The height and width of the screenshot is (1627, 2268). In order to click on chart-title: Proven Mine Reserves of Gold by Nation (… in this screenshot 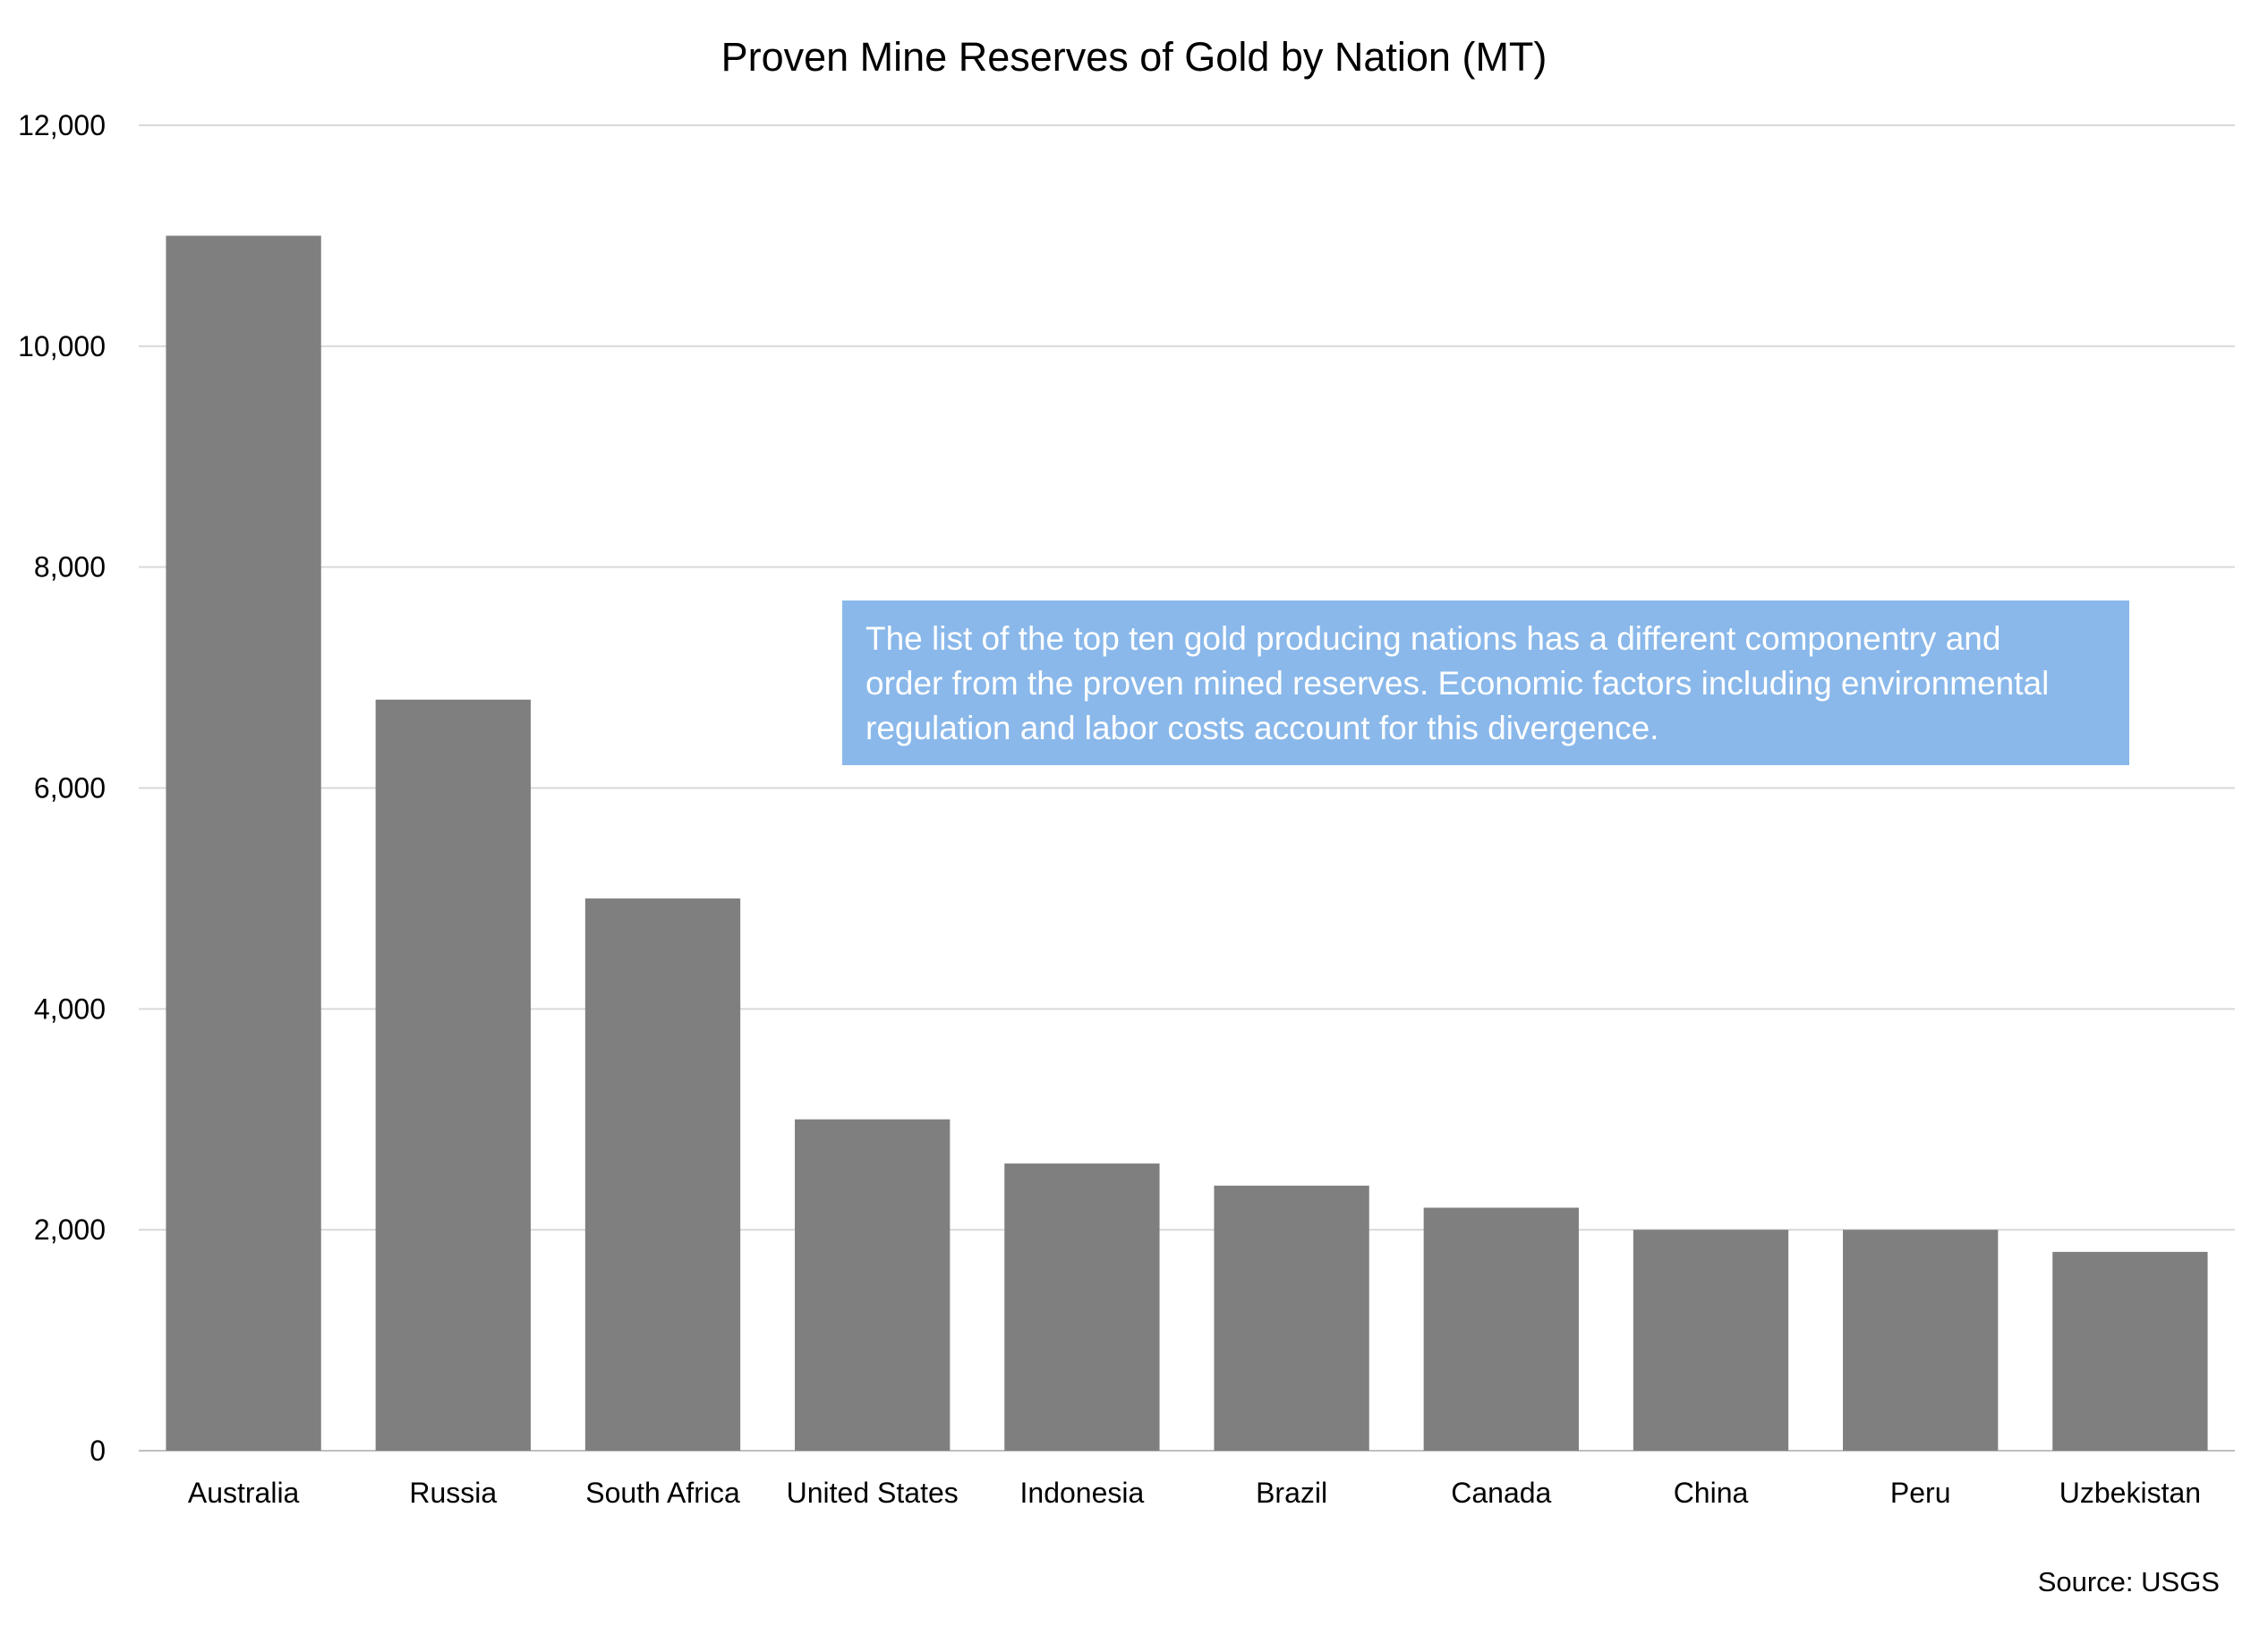, I will do `click(1134, 57)`.